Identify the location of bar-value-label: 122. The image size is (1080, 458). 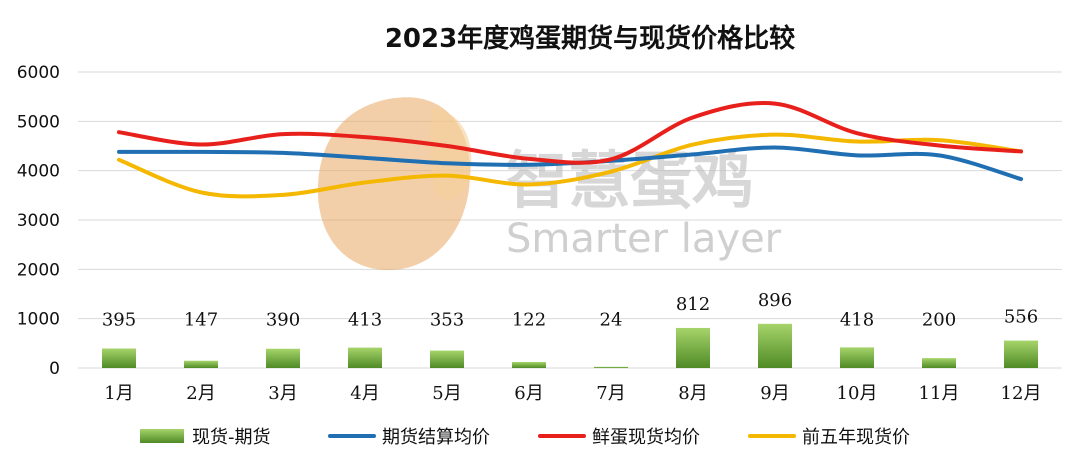
(529, 319).